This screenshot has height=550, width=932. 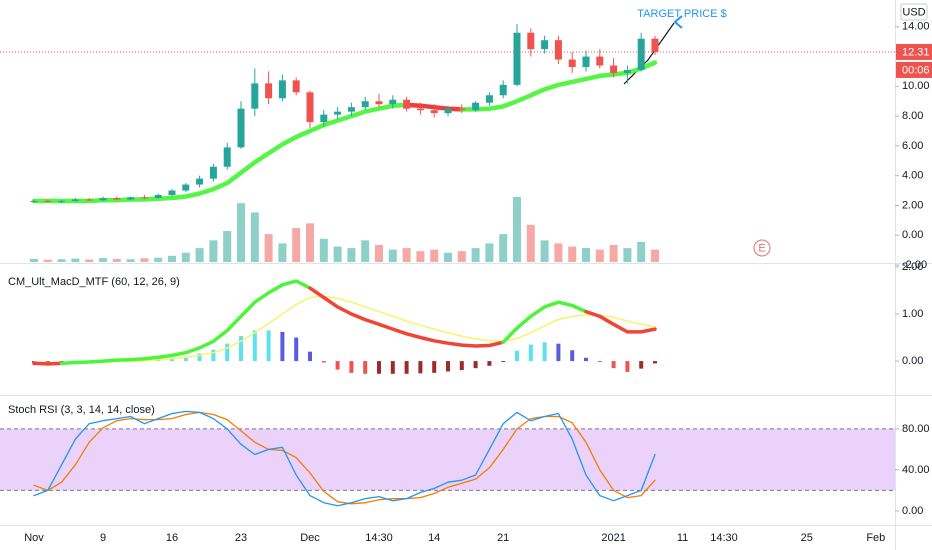 I want to click on time-label: 14, so click(x=434, y=538).